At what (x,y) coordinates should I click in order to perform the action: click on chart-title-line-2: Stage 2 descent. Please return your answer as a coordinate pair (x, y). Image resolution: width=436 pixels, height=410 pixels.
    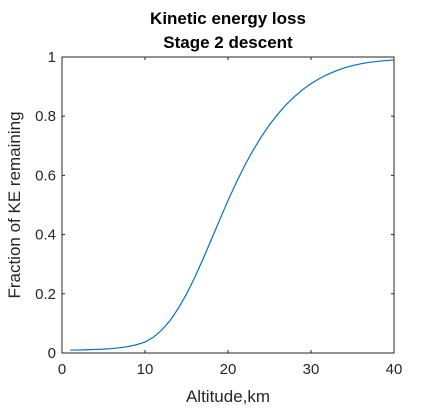
    Looking at the image, I should click on (228, 42).